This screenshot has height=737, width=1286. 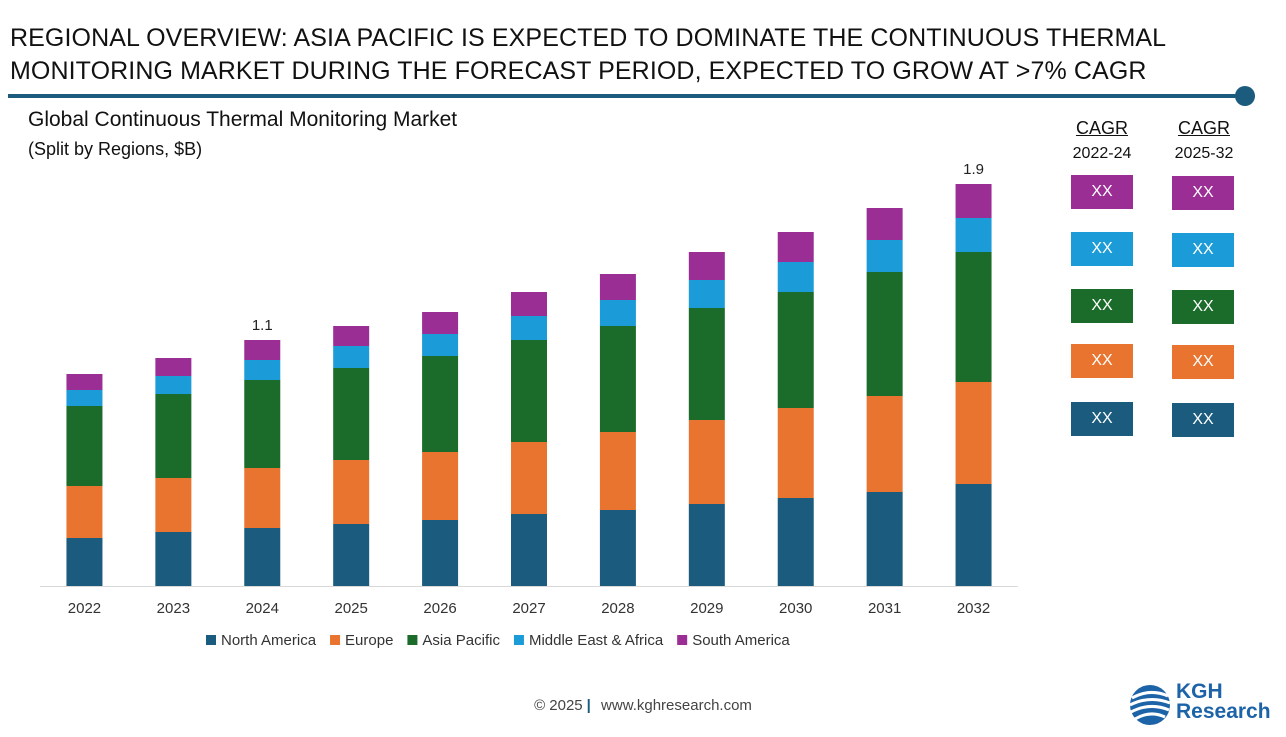 I want to click on bar-europe-2024, so click(x=262, y=498).